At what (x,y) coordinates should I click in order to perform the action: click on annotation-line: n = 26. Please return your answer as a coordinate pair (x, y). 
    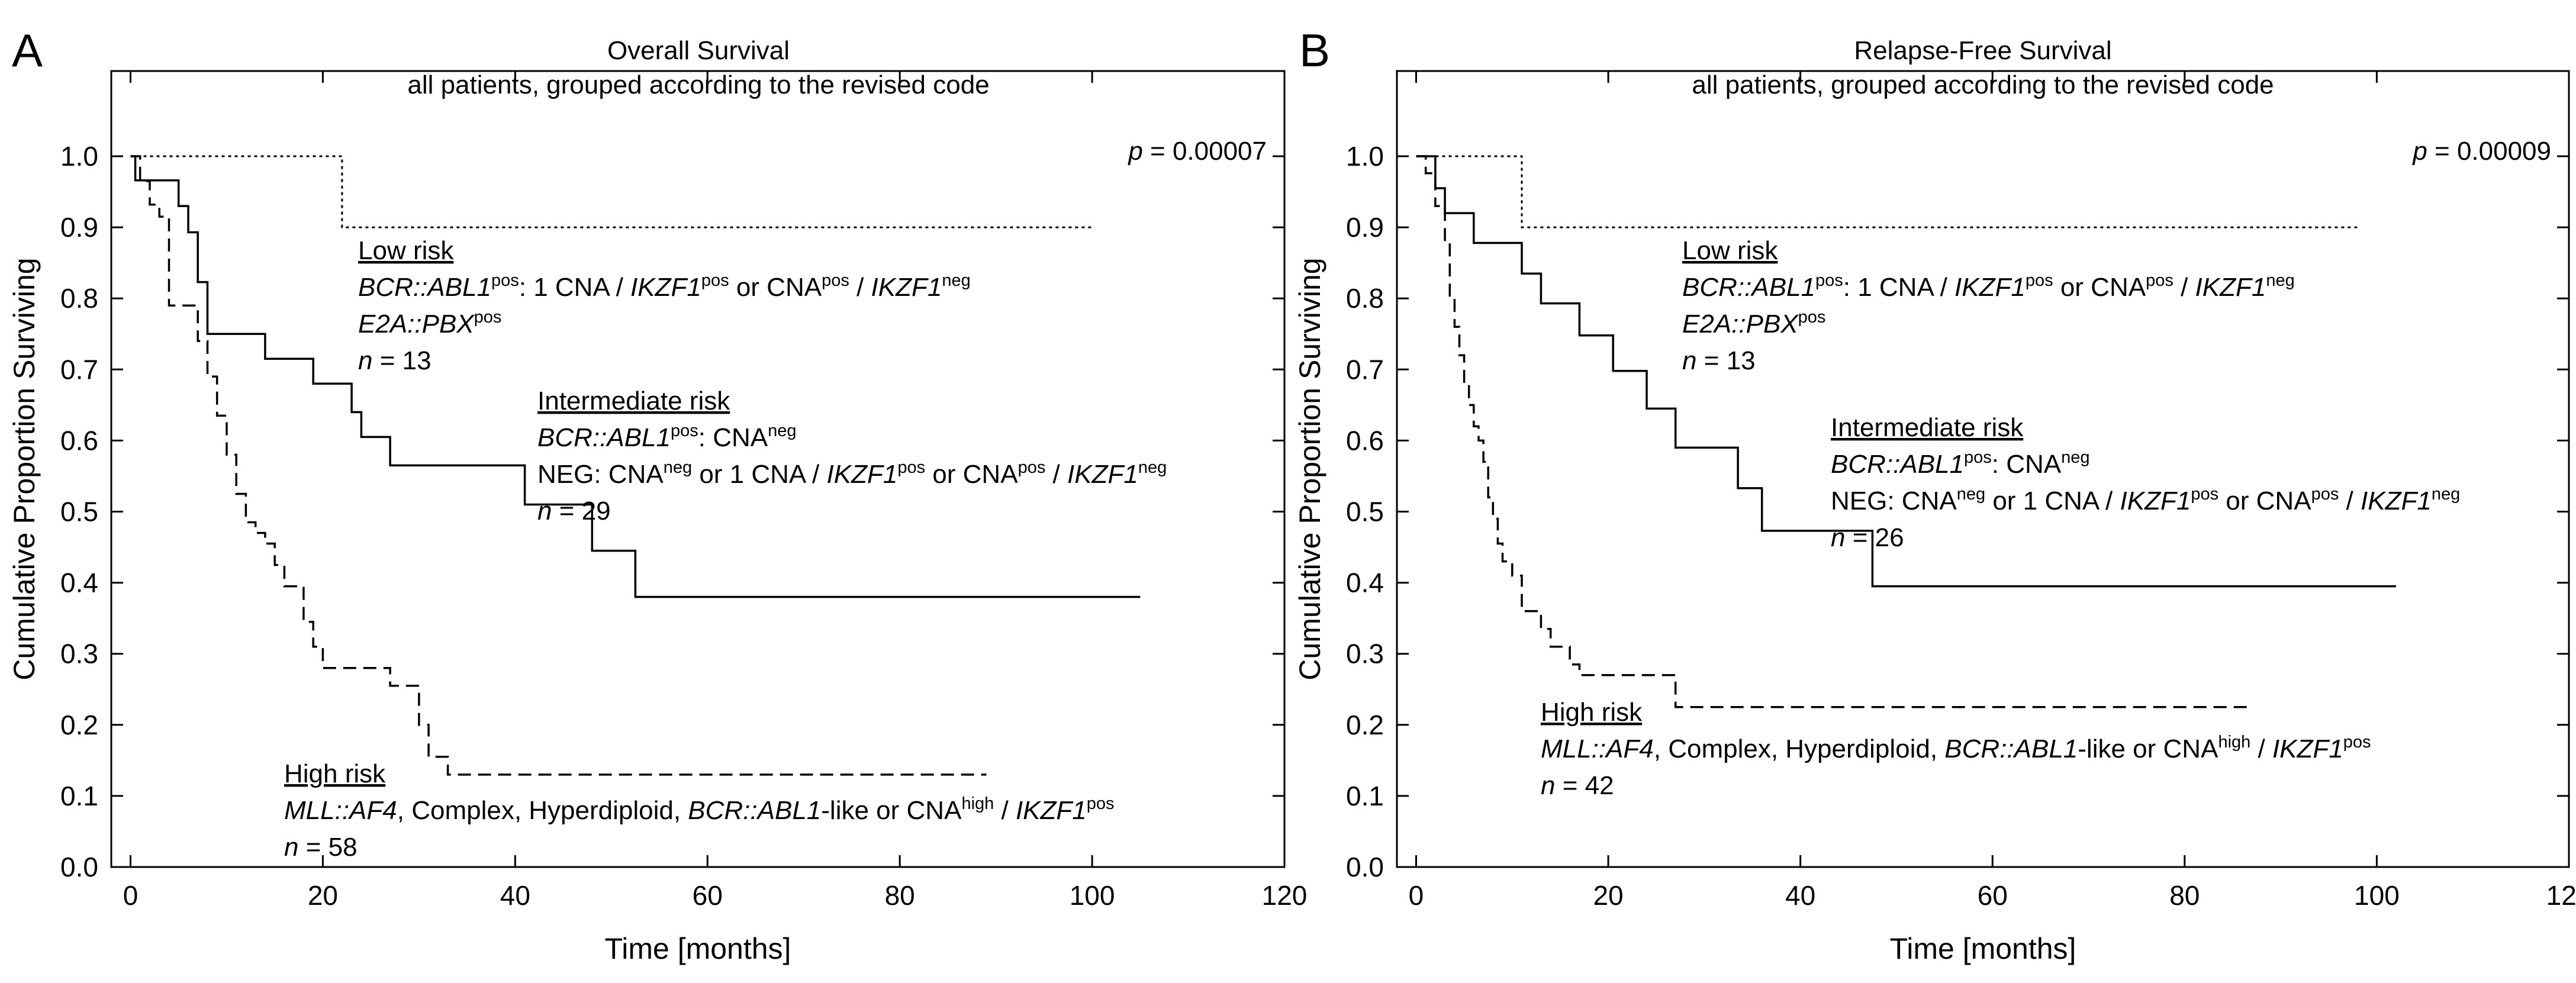
    Looking at the image, I should click on (1867, 537).